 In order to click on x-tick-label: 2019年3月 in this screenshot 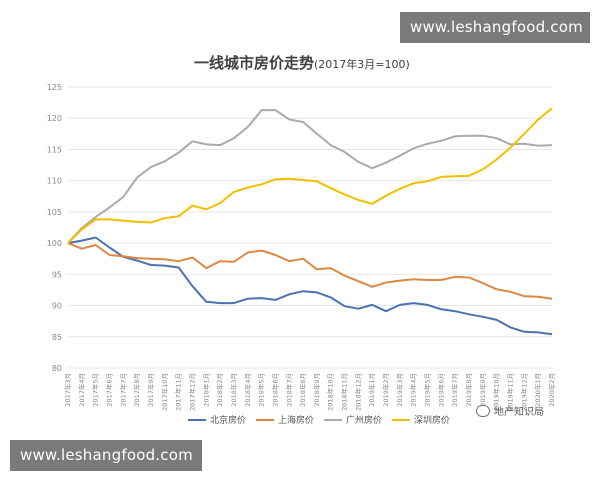, I will do `click(399, 390)`.